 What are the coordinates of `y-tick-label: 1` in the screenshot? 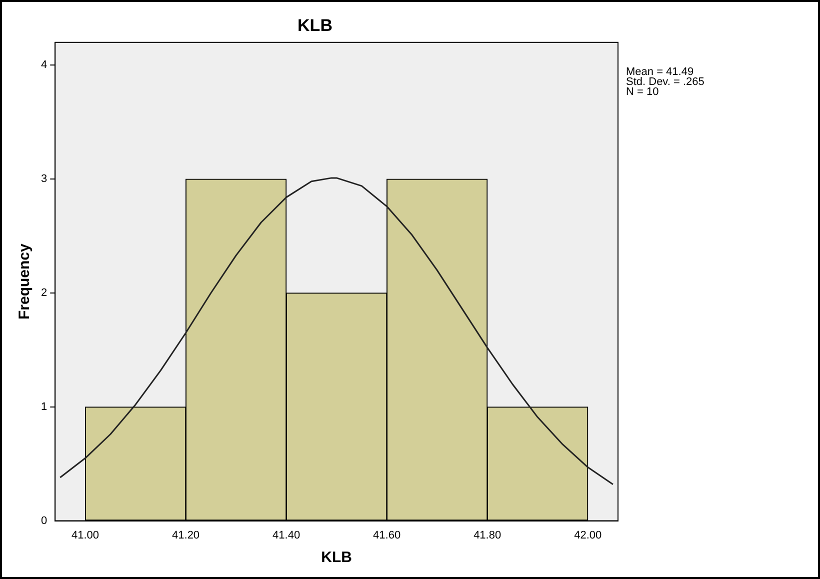 It's located at (44, 406).